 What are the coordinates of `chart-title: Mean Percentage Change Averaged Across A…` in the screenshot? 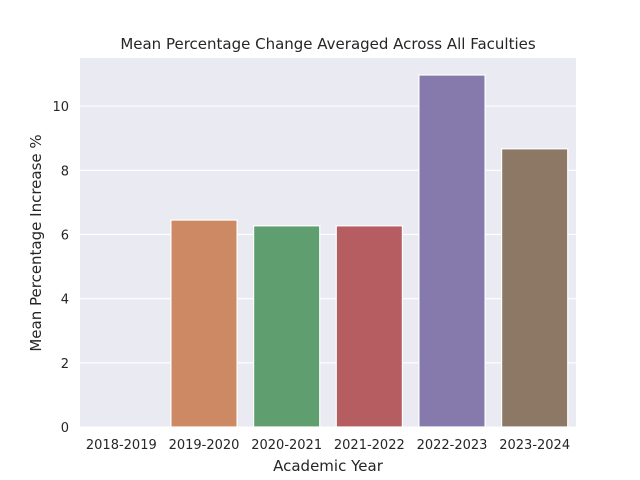 It's located at (328, 44).